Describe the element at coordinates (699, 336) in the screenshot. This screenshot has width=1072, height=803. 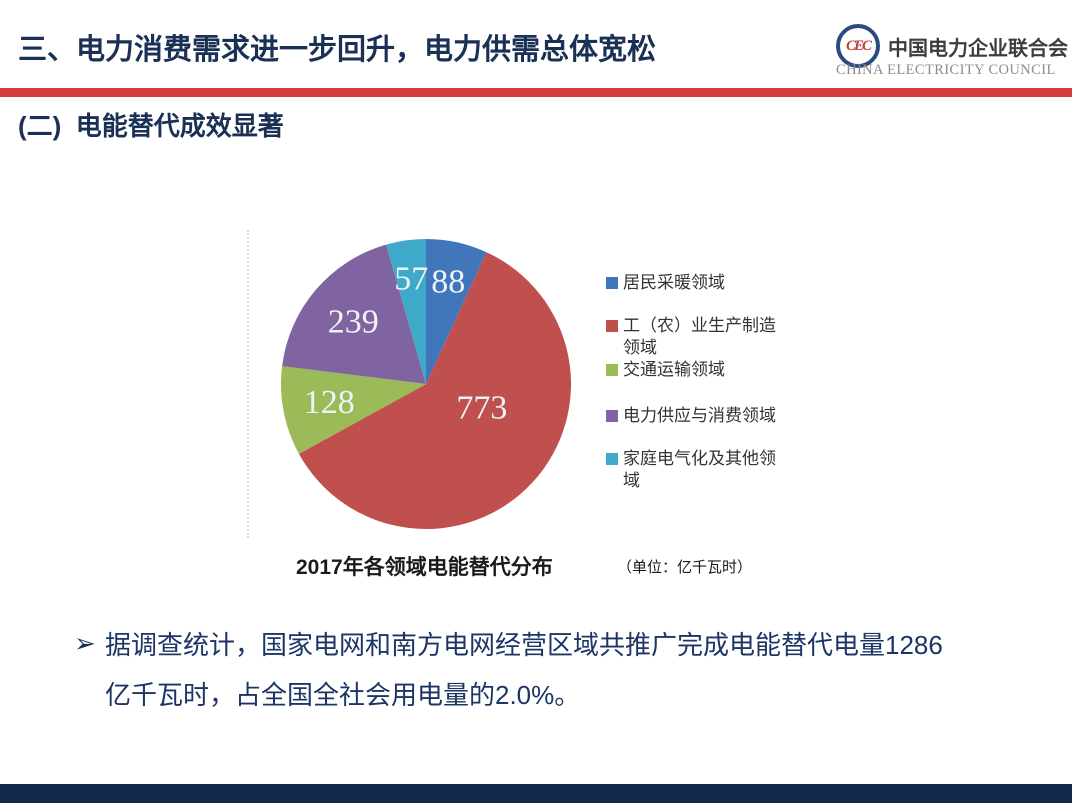
I see `legend-label: 工（农）业生产制造领域` at that location.